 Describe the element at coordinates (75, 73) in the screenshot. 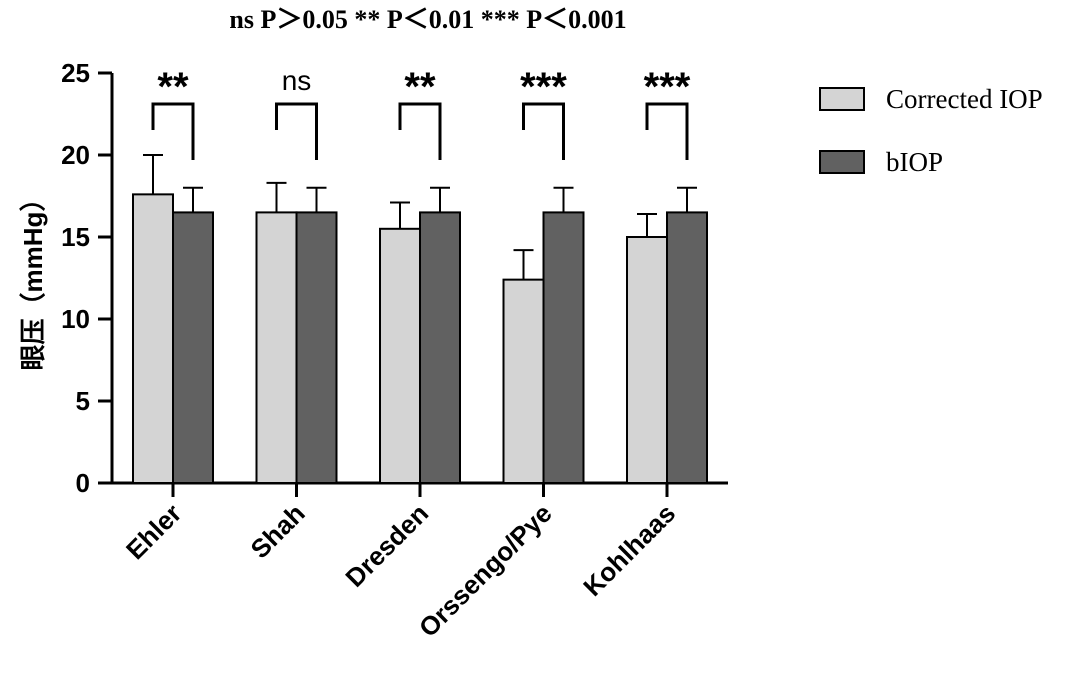

I see `y-tick-label: 25` at that location.